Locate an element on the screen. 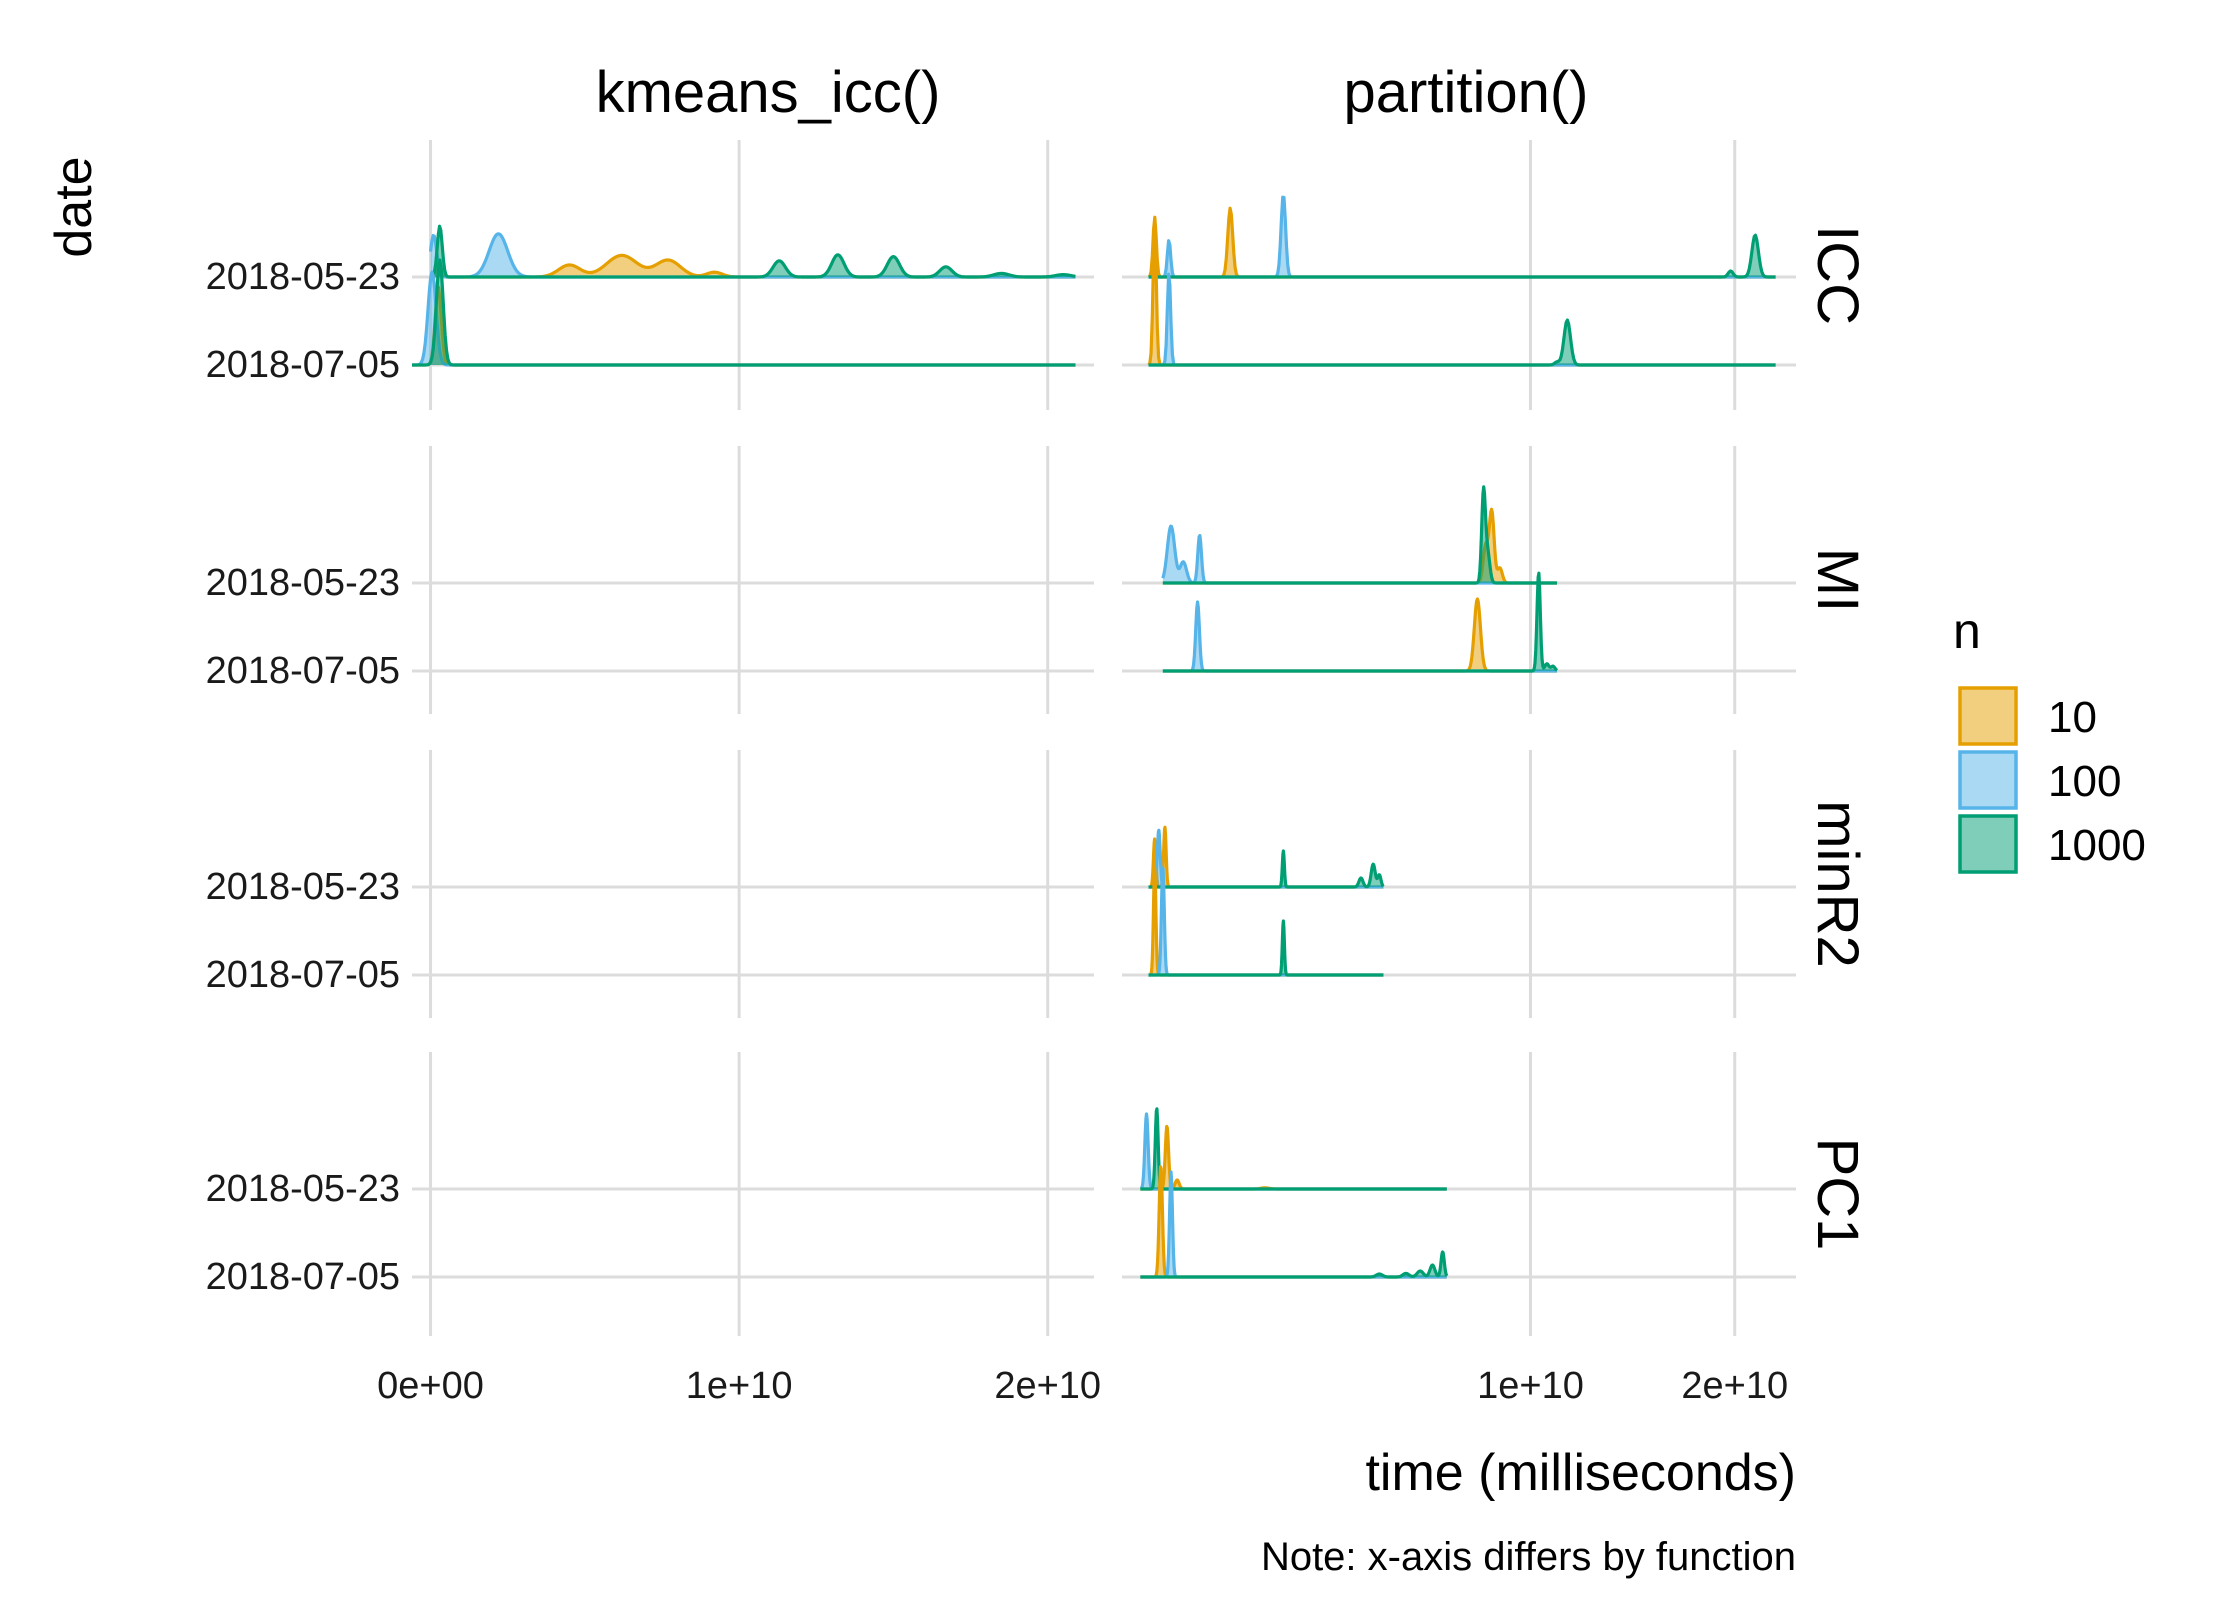 This screenshot has height=1600, width=2240. ridge-partition-minr2-2018-05-23-n10 is located at coordinates (1266, 857).